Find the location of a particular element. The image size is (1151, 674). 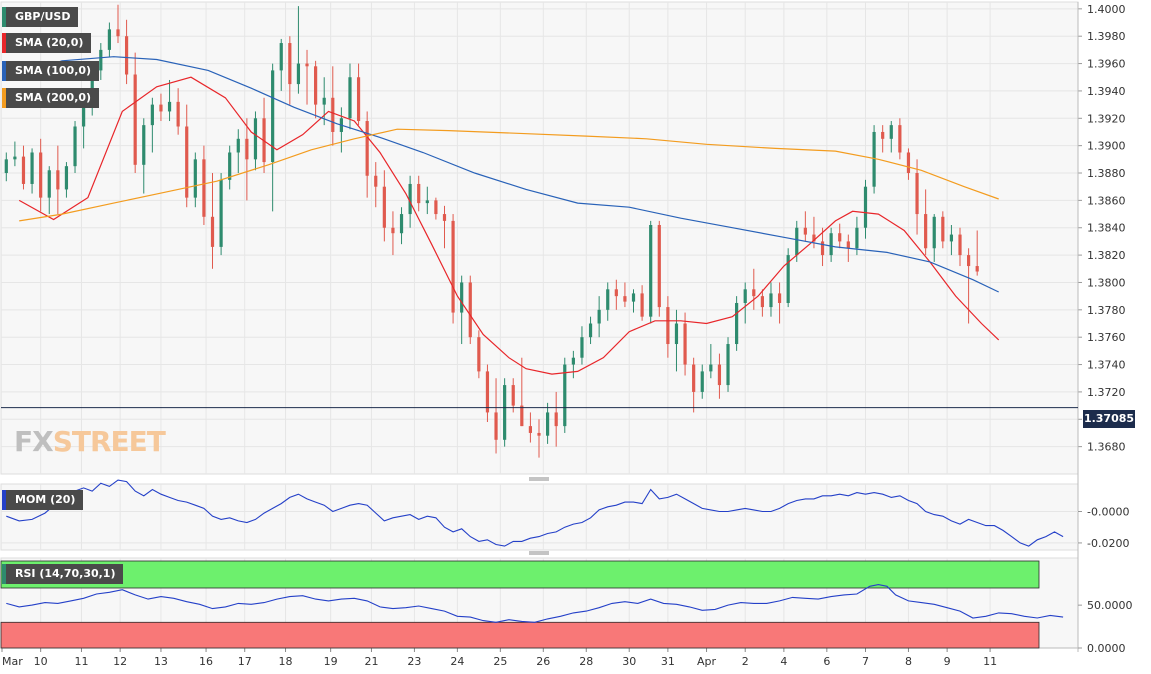

sma100-tag: SMA (100,0) is located at coordinates (51, 71).